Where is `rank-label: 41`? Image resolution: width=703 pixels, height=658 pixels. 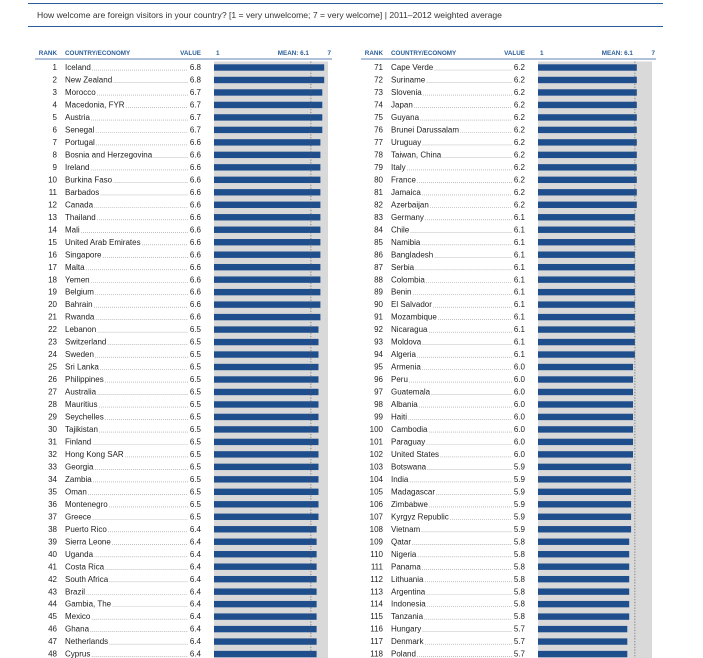 rank-label: 41 is located at coordinates (52, 566).